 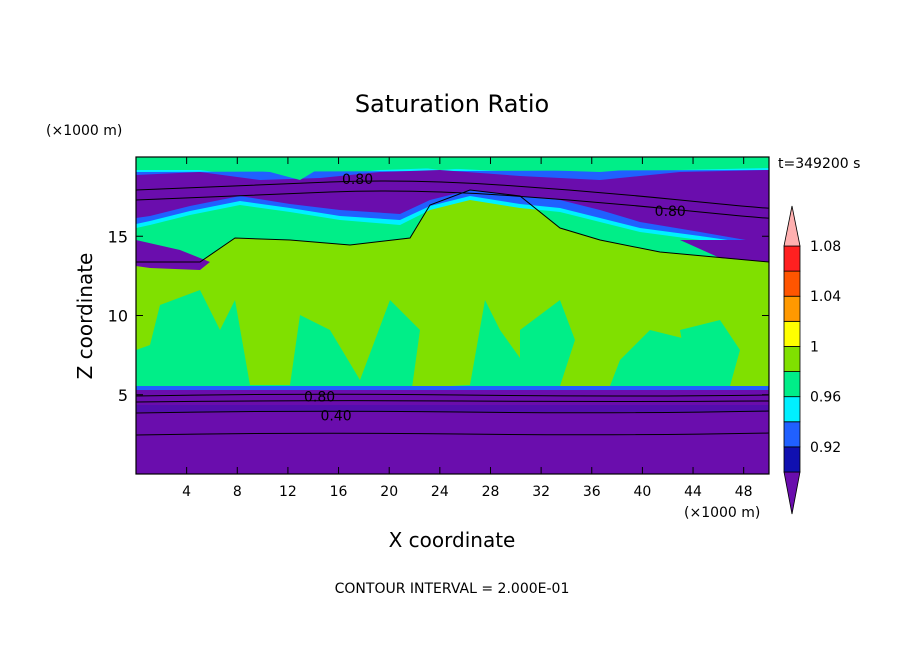 What do you see at coordinates (825, 448) in the screenshot?
I see `colorbar-label: 0.92` at bounding box center [825, 448].